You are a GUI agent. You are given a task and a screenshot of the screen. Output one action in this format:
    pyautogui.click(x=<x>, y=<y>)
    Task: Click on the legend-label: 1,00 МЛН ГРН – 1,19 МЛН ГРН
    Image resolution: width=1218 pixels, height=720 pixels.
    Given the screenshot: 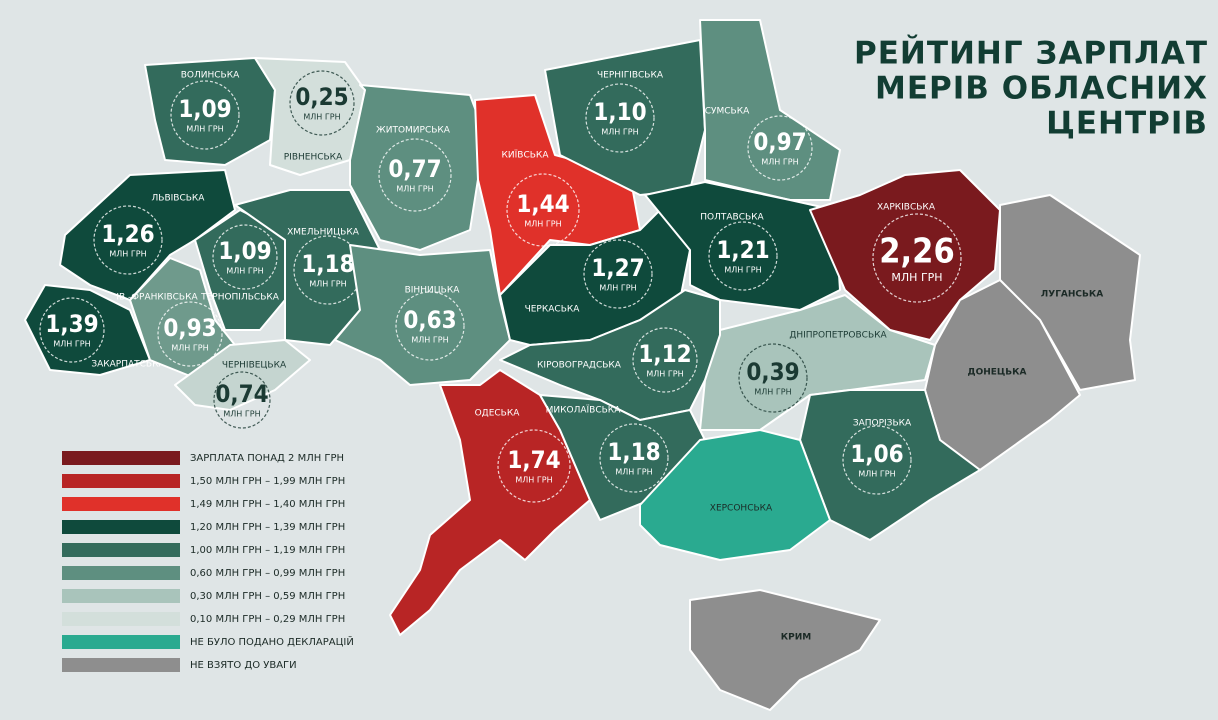 What is the action you would take?
    pyautogui.click(x=267, y=550)
    